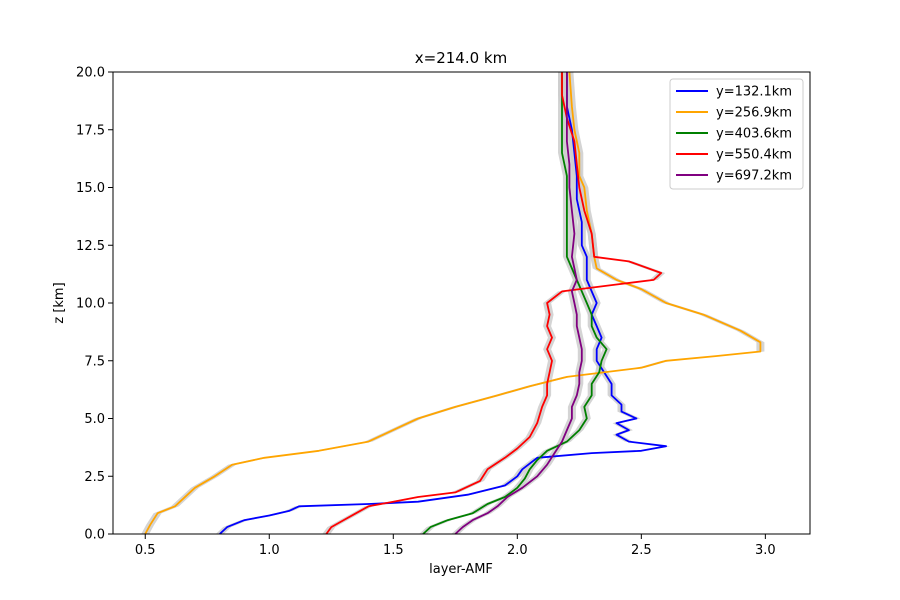 This screenshot has height=600, width=900. I want to click on x-tick-label: 3.0, so click(765, 550).